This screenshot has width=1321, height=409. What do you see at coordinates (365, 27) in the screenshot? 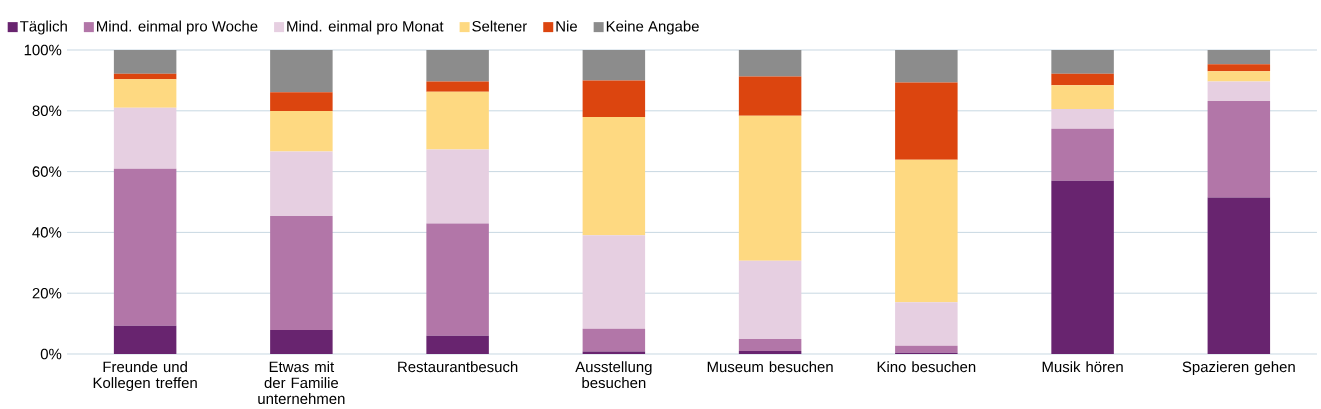
I see `legend-label: Mind. einmal pro Monat` at bounding box center [365, 27].